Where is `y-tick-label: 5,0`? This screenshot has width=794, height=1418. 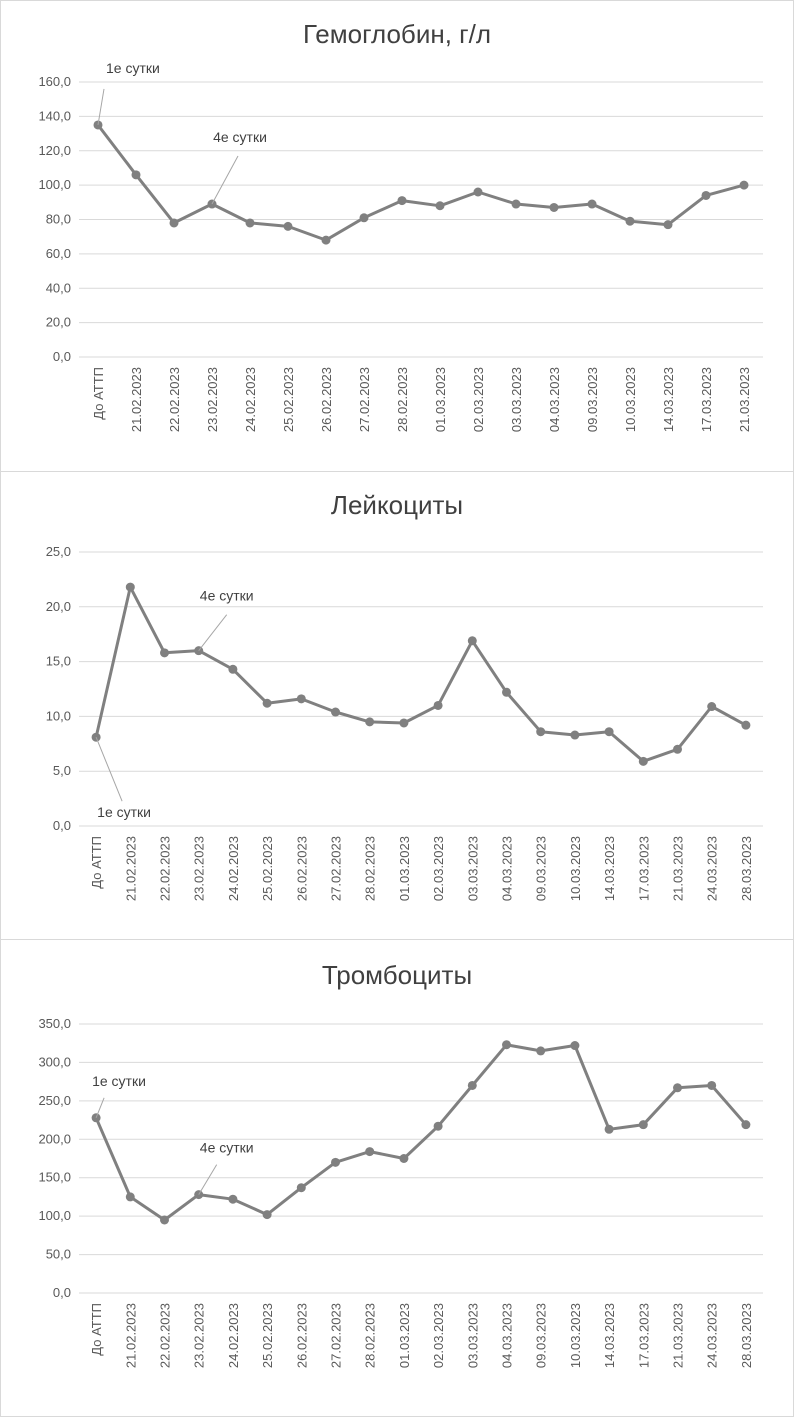 y-tick-label: 5,0 is located at coordinates (62, 770).